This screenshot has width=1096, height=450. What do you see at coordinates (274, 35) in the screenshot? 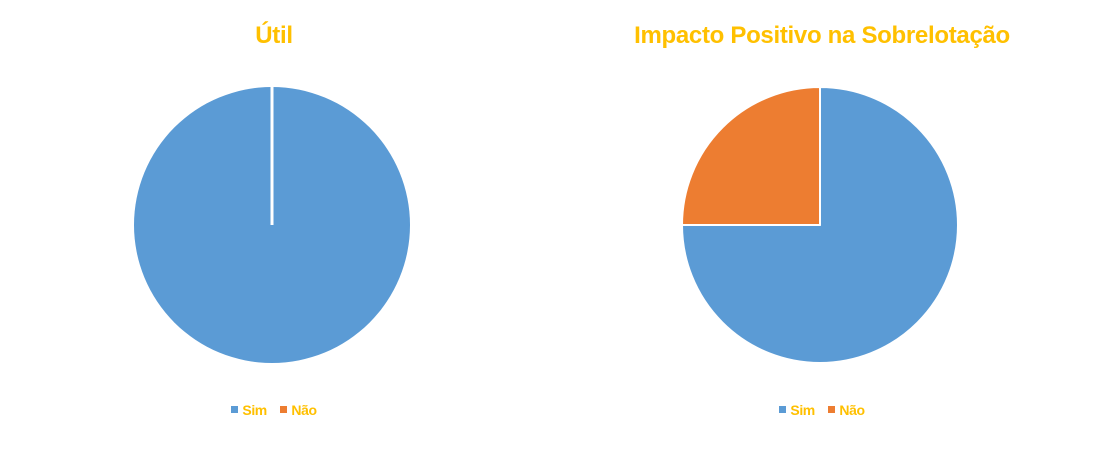
I see `chart-title: Útil` at bounding box center [274, 35].